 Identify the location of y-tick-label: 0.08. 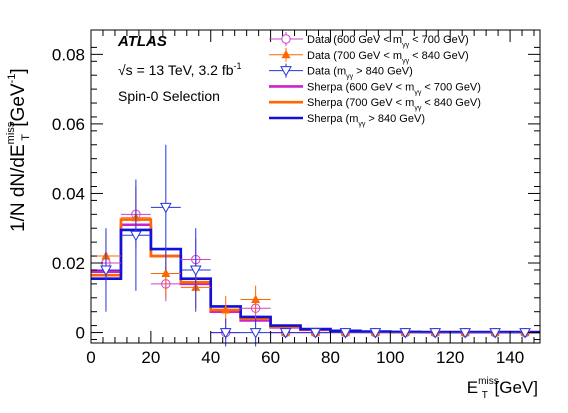
(68, 54).